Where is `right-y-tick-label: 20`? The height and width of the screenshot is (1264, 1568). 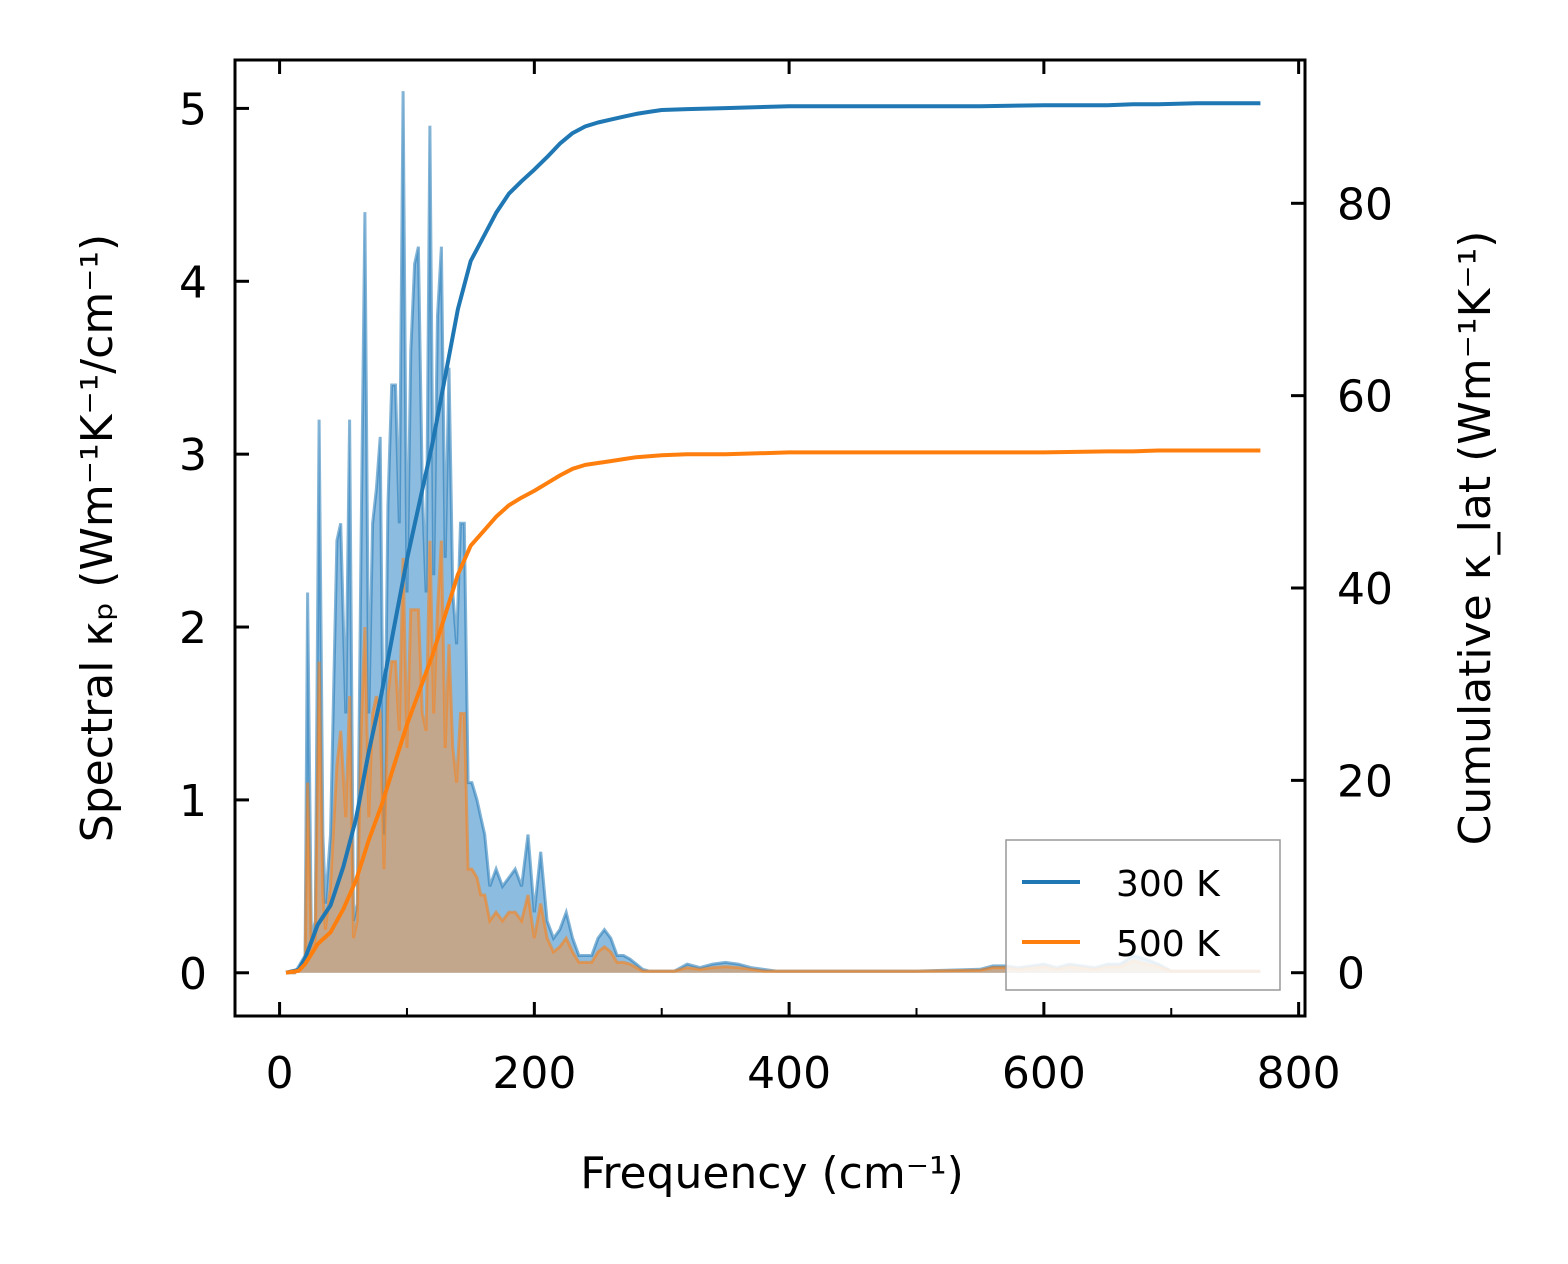
right-y-tick-label: 20 is located at coordinates (1365, 781).